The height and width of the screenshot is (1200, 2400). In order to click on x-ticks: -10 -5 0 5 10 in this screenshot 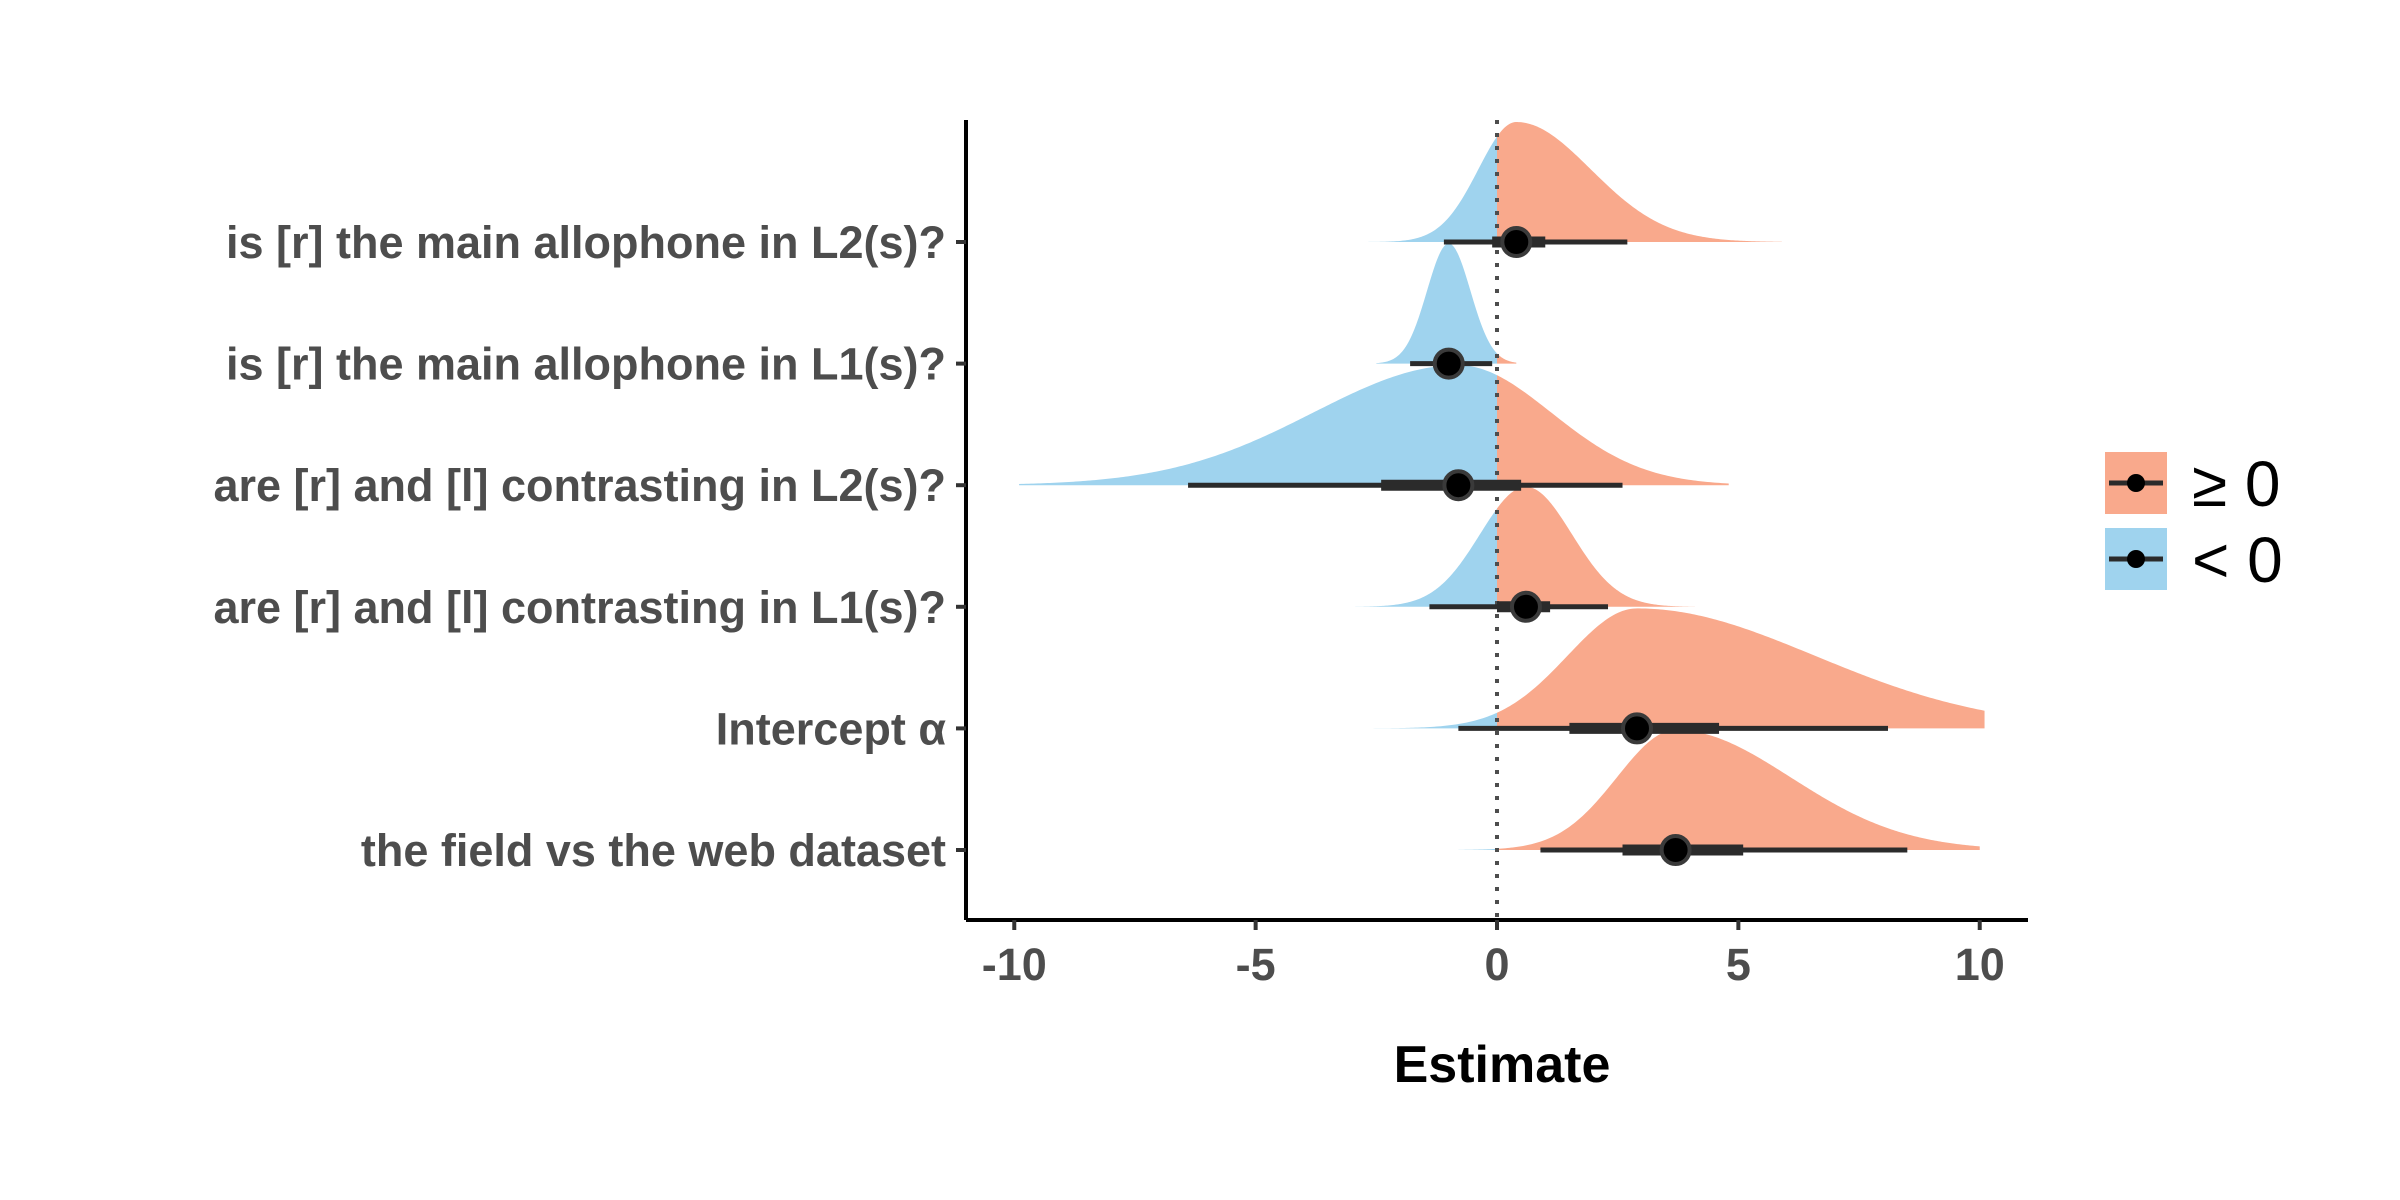, I will do `click(1493, 955)`.